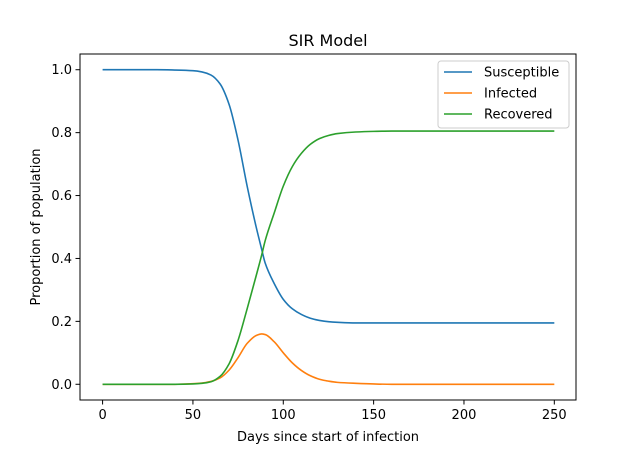 This screenshot has width=640, height=454. What do you see at coordinates (61, 259) in the screenshot?
I see `y-tick-label: 0.4` at bounding box center [61, 259].